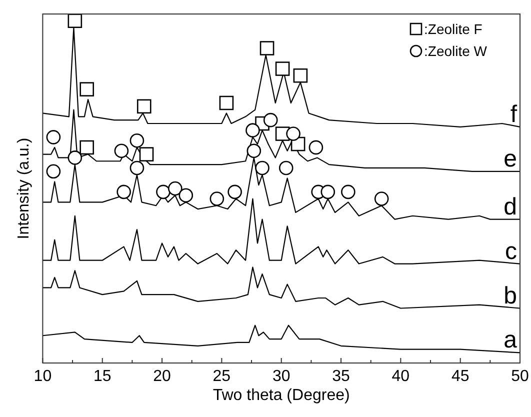 Image resolution: width=531 pixels, height=417 pixels. I want to click on series-label: c, so click(511, 251).